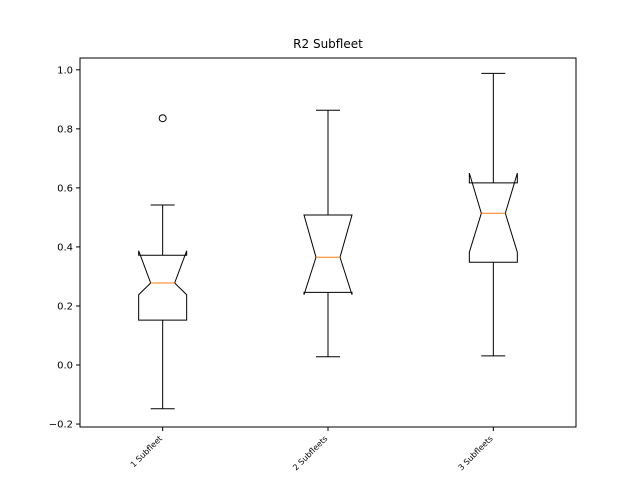 The width and height of the screenshot is (640, 480). I want to click on x-tick-label: 3 Subfleets, so click(476, 453).